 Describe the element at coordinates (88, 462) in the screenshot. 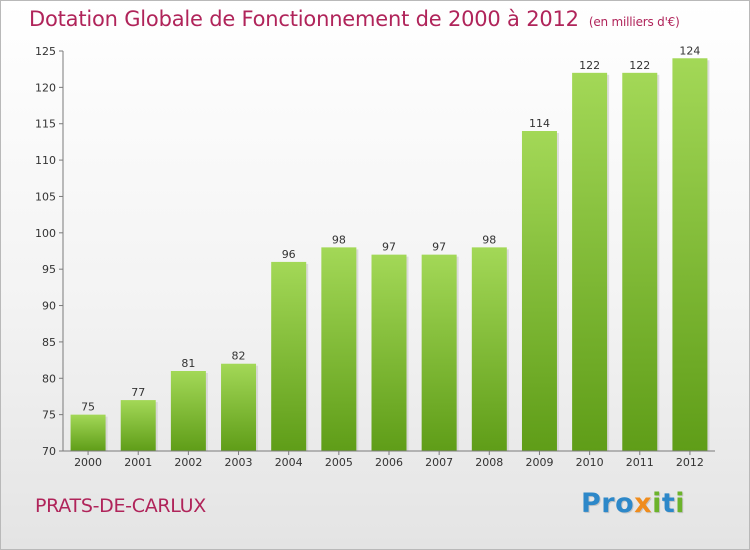

I see `x-tick-label: 2000` at that location.